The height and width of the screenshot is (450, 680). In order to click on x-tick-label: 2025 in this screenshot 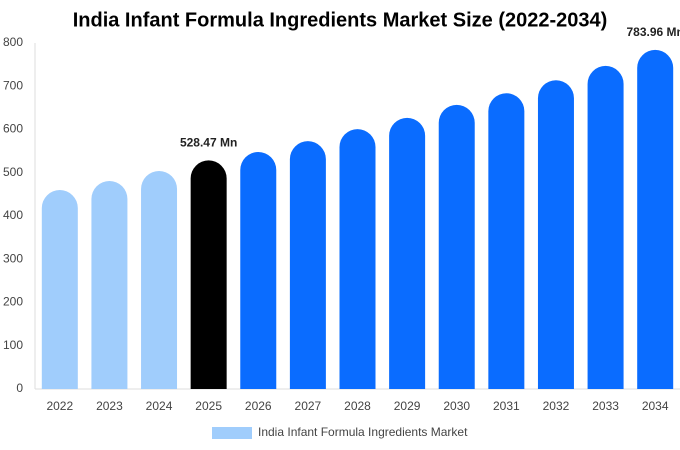, I will do `click(208, 406)`.